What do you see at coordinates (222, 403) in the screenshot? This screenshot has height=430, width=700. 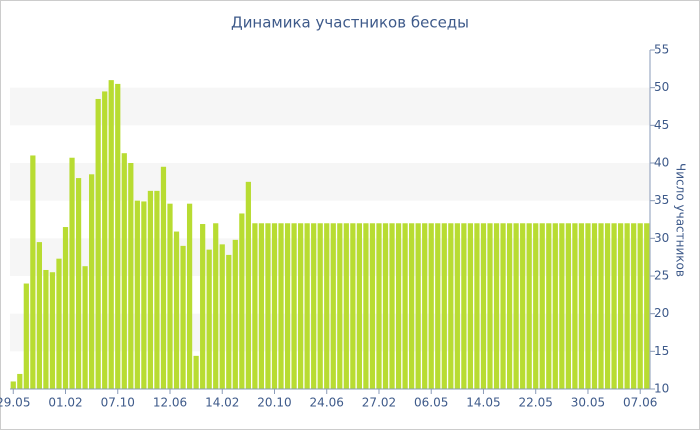 I see `x-tick-label: 14.02` at bounding box center [222, 403].